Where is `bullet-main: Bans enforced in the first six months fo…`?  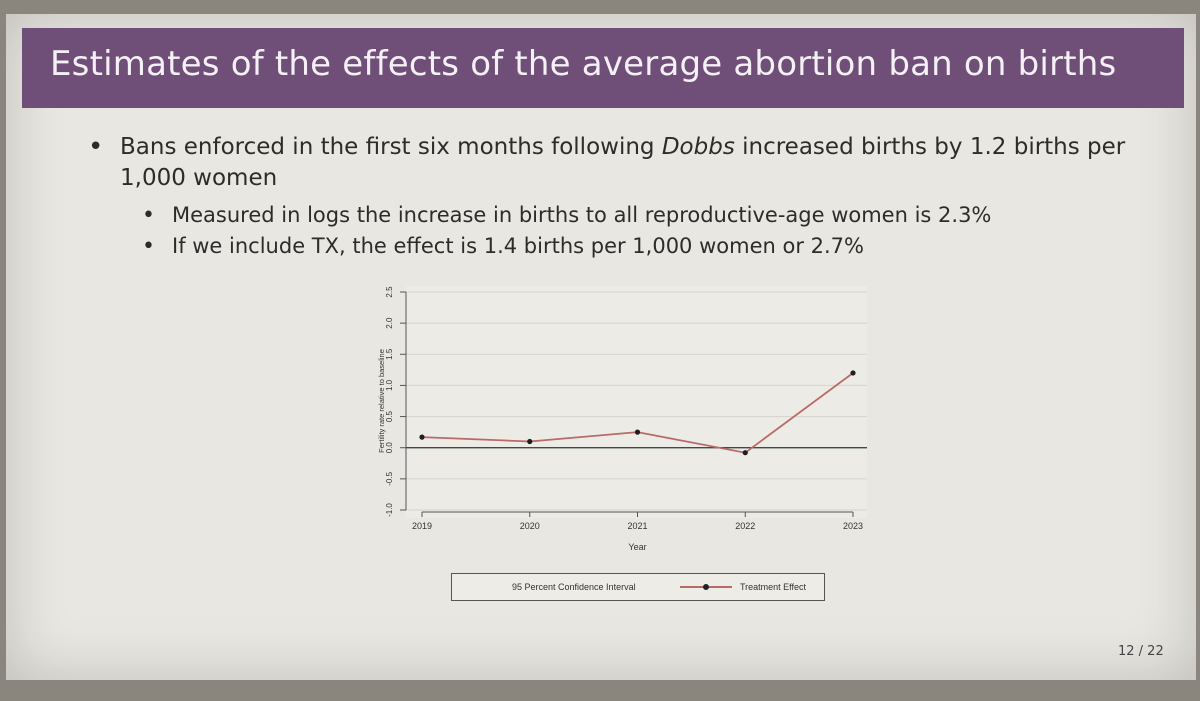
bullet-main: Bans enforced in the first six months fo… is located at coordinates (626, 163).